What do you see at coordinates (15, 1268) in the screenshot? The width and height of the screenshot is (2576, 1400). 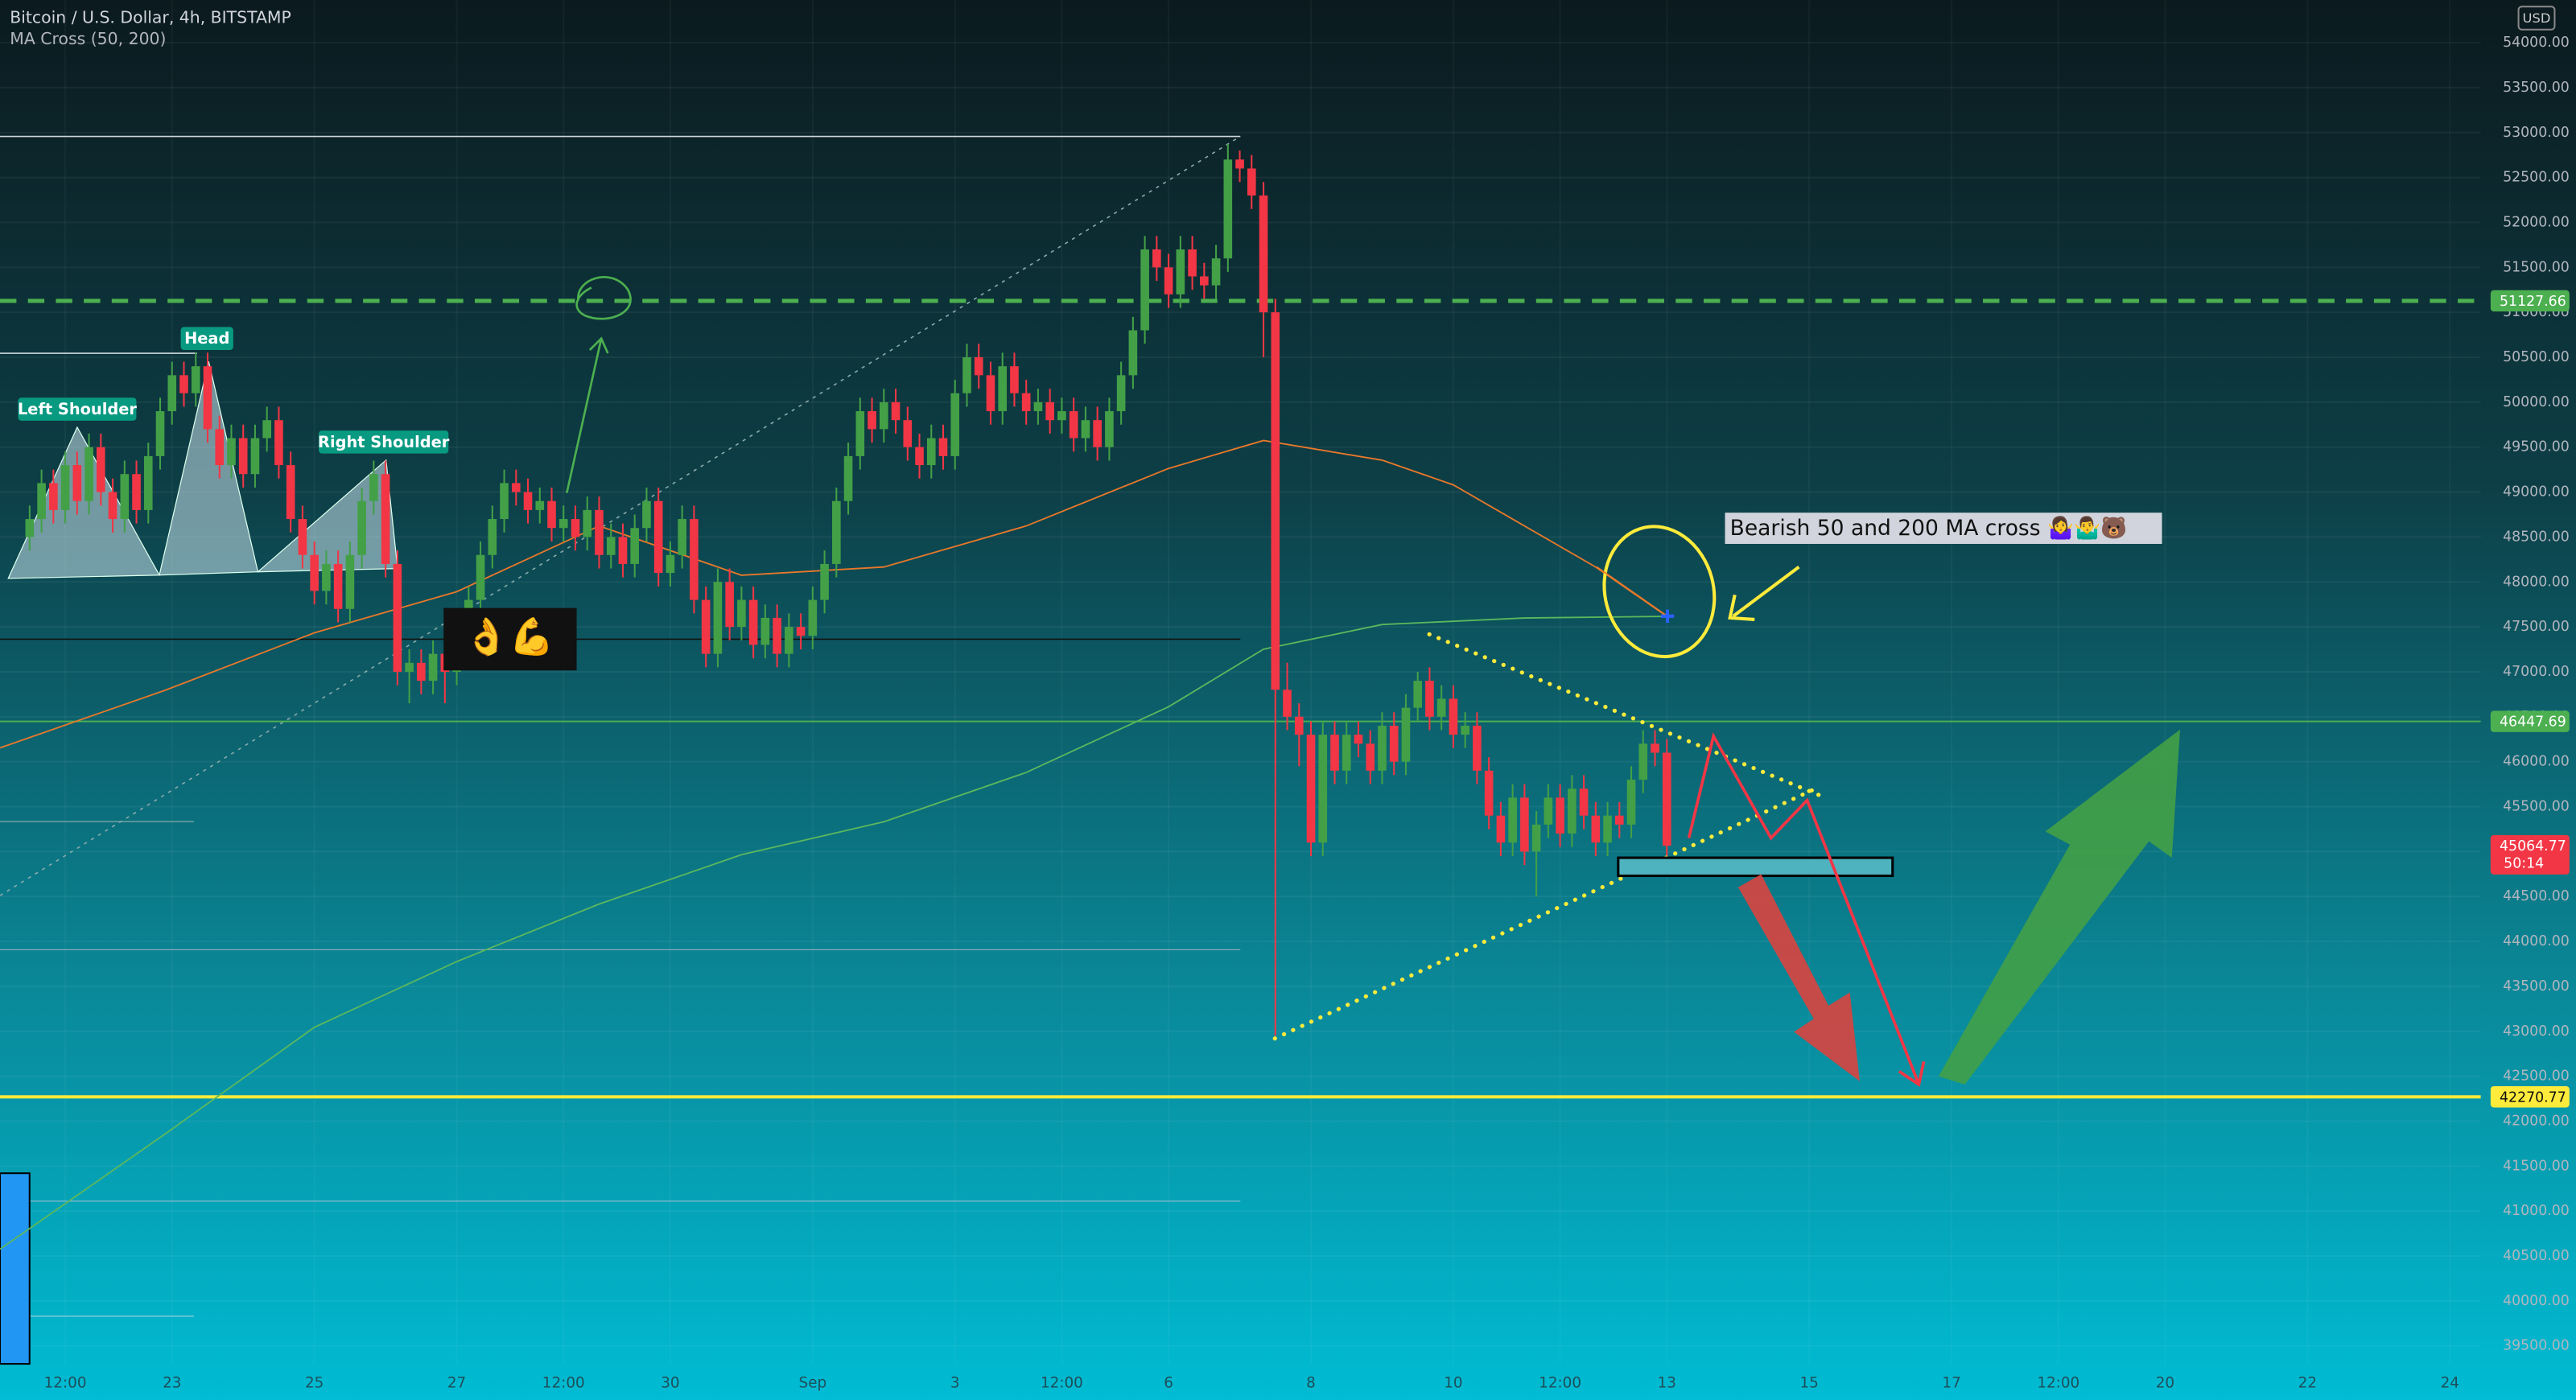 I see `box` at bounding box center [15, 1268].